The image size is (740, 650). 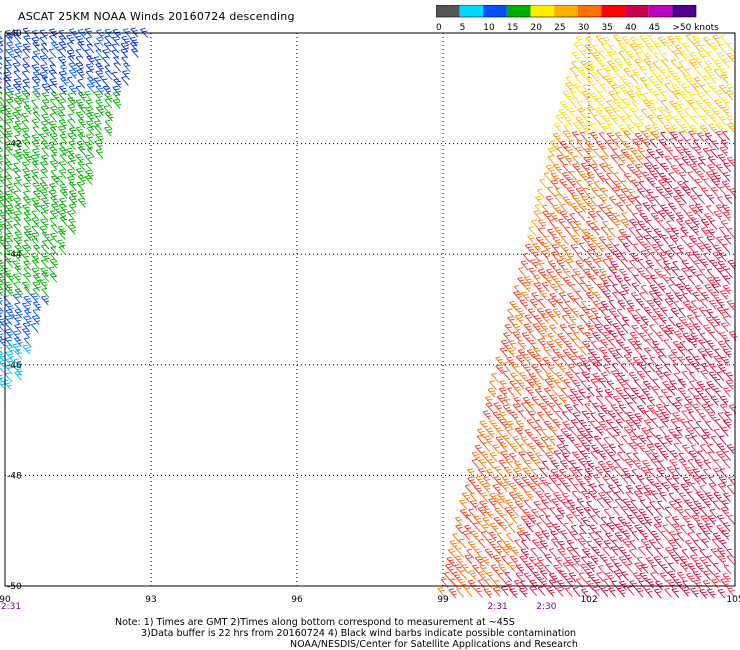 I want to click on legend-label: 5, so click(x=463, y=28).